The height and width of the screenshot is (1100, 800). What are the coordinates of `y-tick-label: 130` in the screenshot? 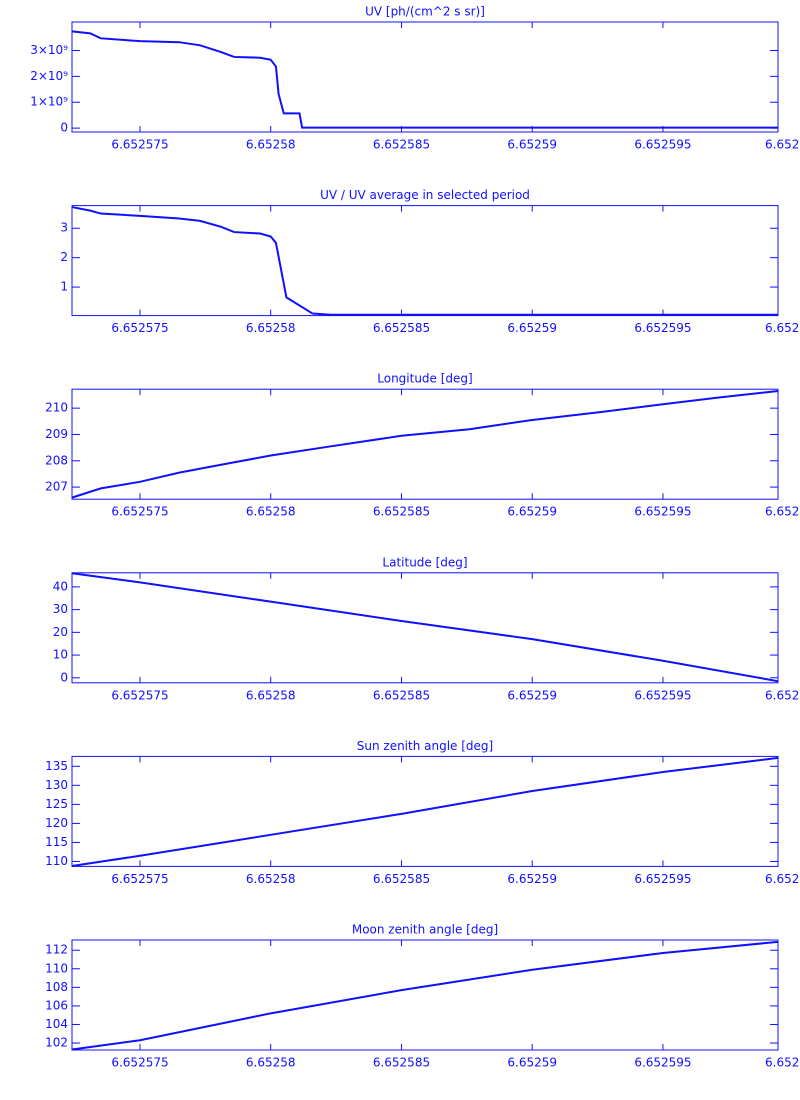 It's located at (56, 785).